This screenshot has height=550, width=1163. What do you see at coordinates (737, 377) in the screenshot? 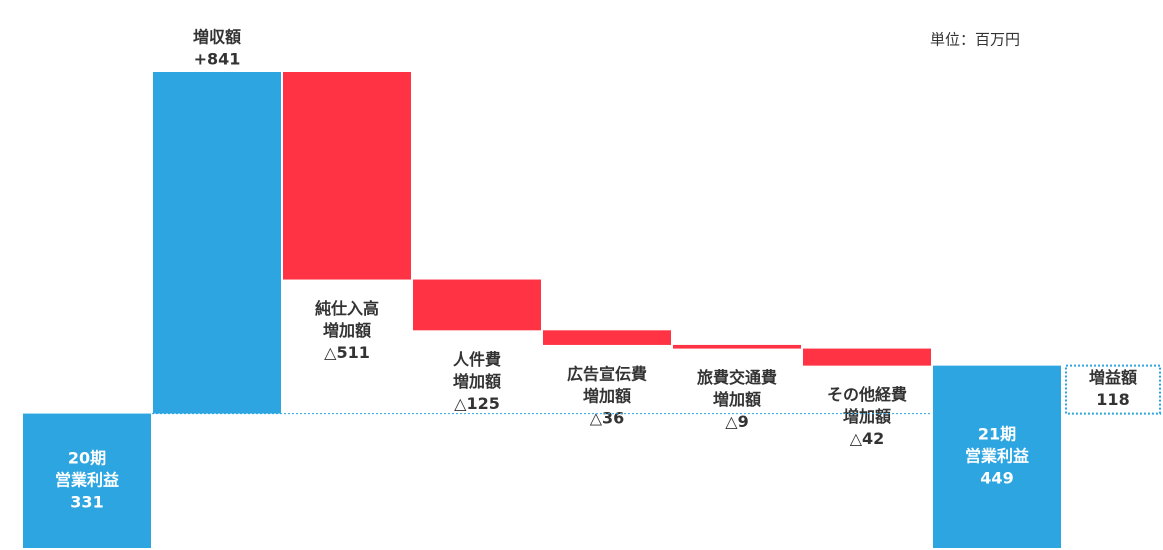
I see `bar-label: 旅費交通費` at bounding box center [737, 377].